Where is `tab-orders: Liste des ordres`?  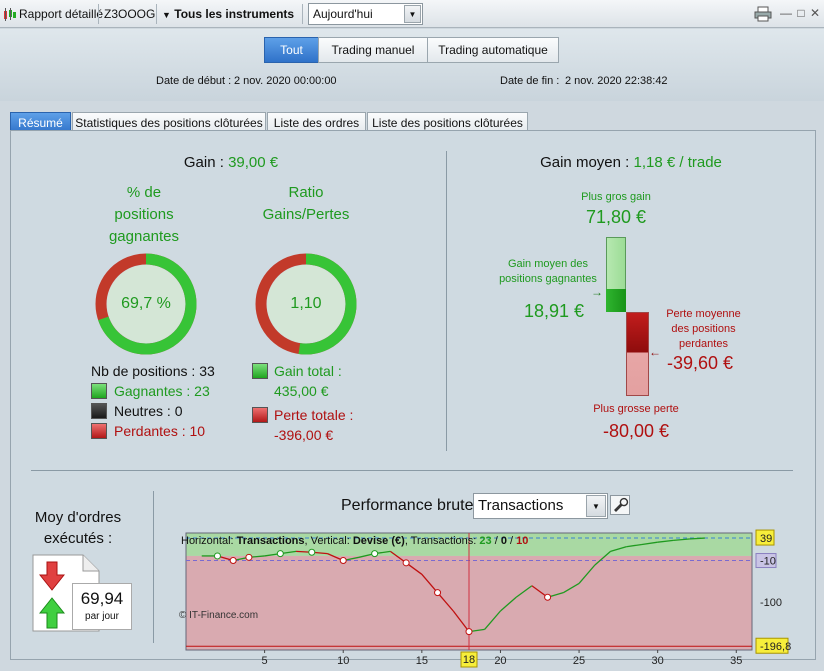
tab-orders: Liste des ordres is located at coordinates (316, 122).